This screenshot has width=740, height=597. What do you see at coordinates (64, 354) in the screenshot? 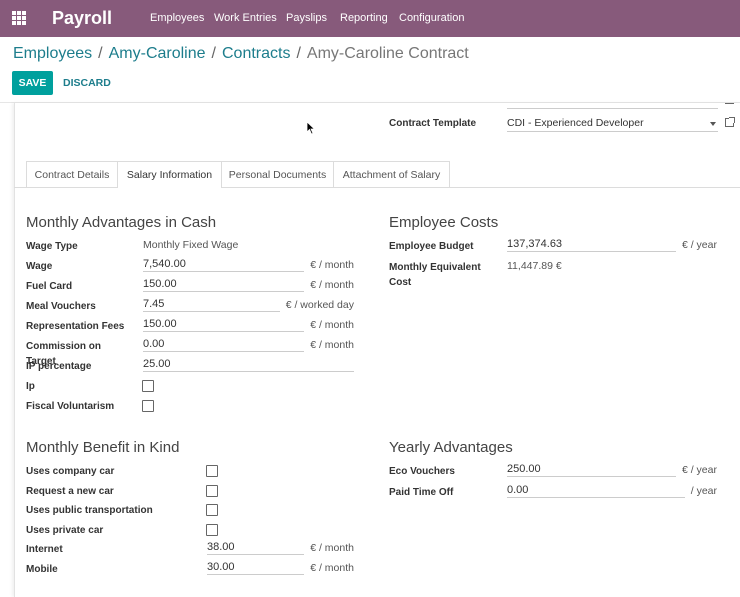
I see `field-label: Commission on Target` at bounding box center [64, 354].